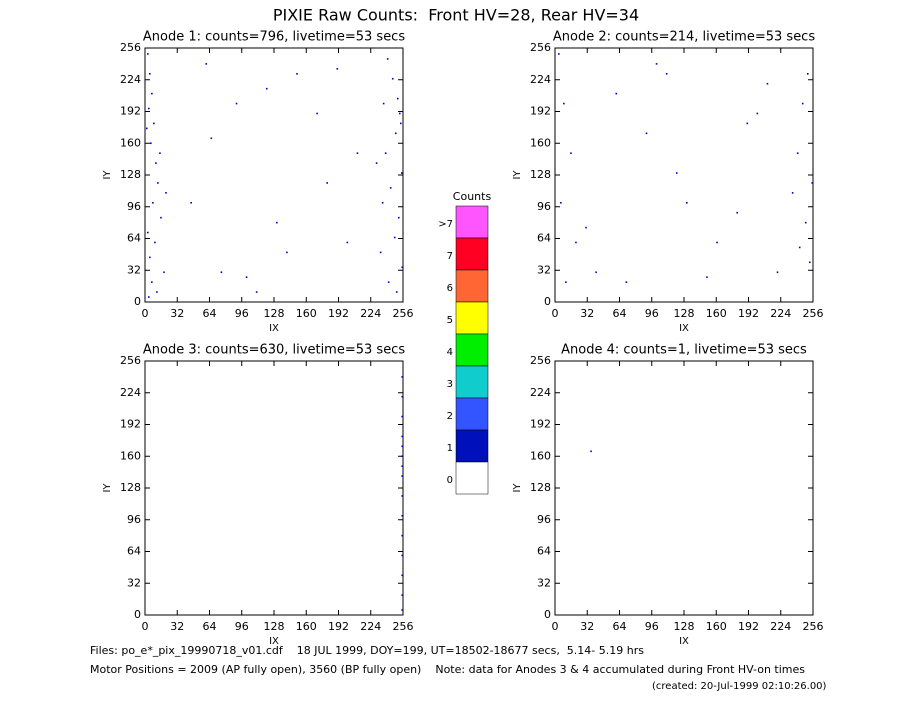  What do you see at coordinates (450, 288) in the screenshot?
I see `colorbar-label: 6` at bounding box center [450, 288].